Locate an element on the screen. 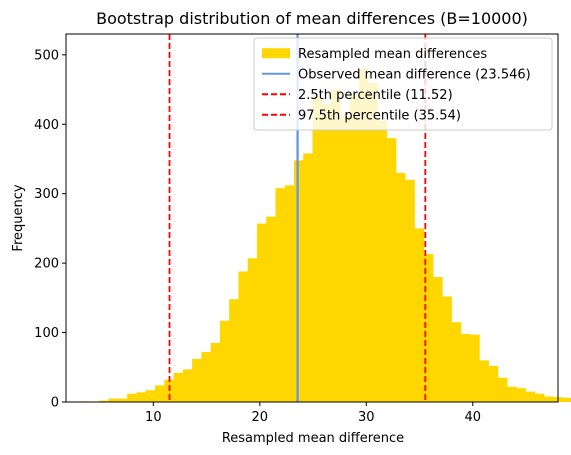 This screenshot has height=455, width=571. legend-box is located at coordinates (403, 84).